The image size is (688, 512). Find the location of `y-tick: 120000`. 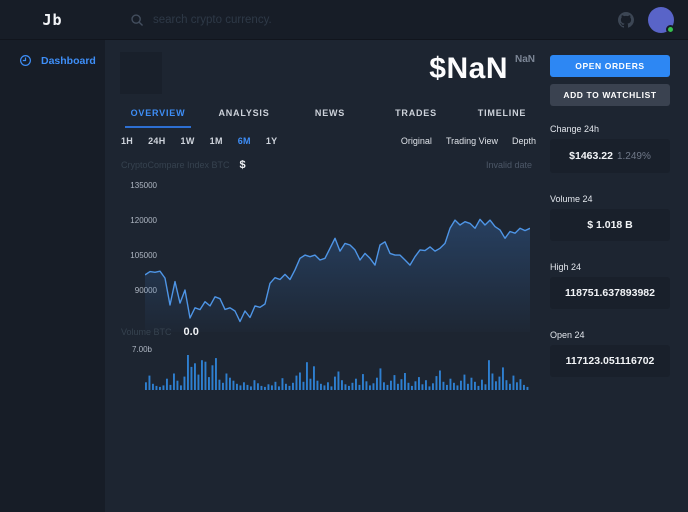

y-tick: 120000 is located at coordinates (143, 220).